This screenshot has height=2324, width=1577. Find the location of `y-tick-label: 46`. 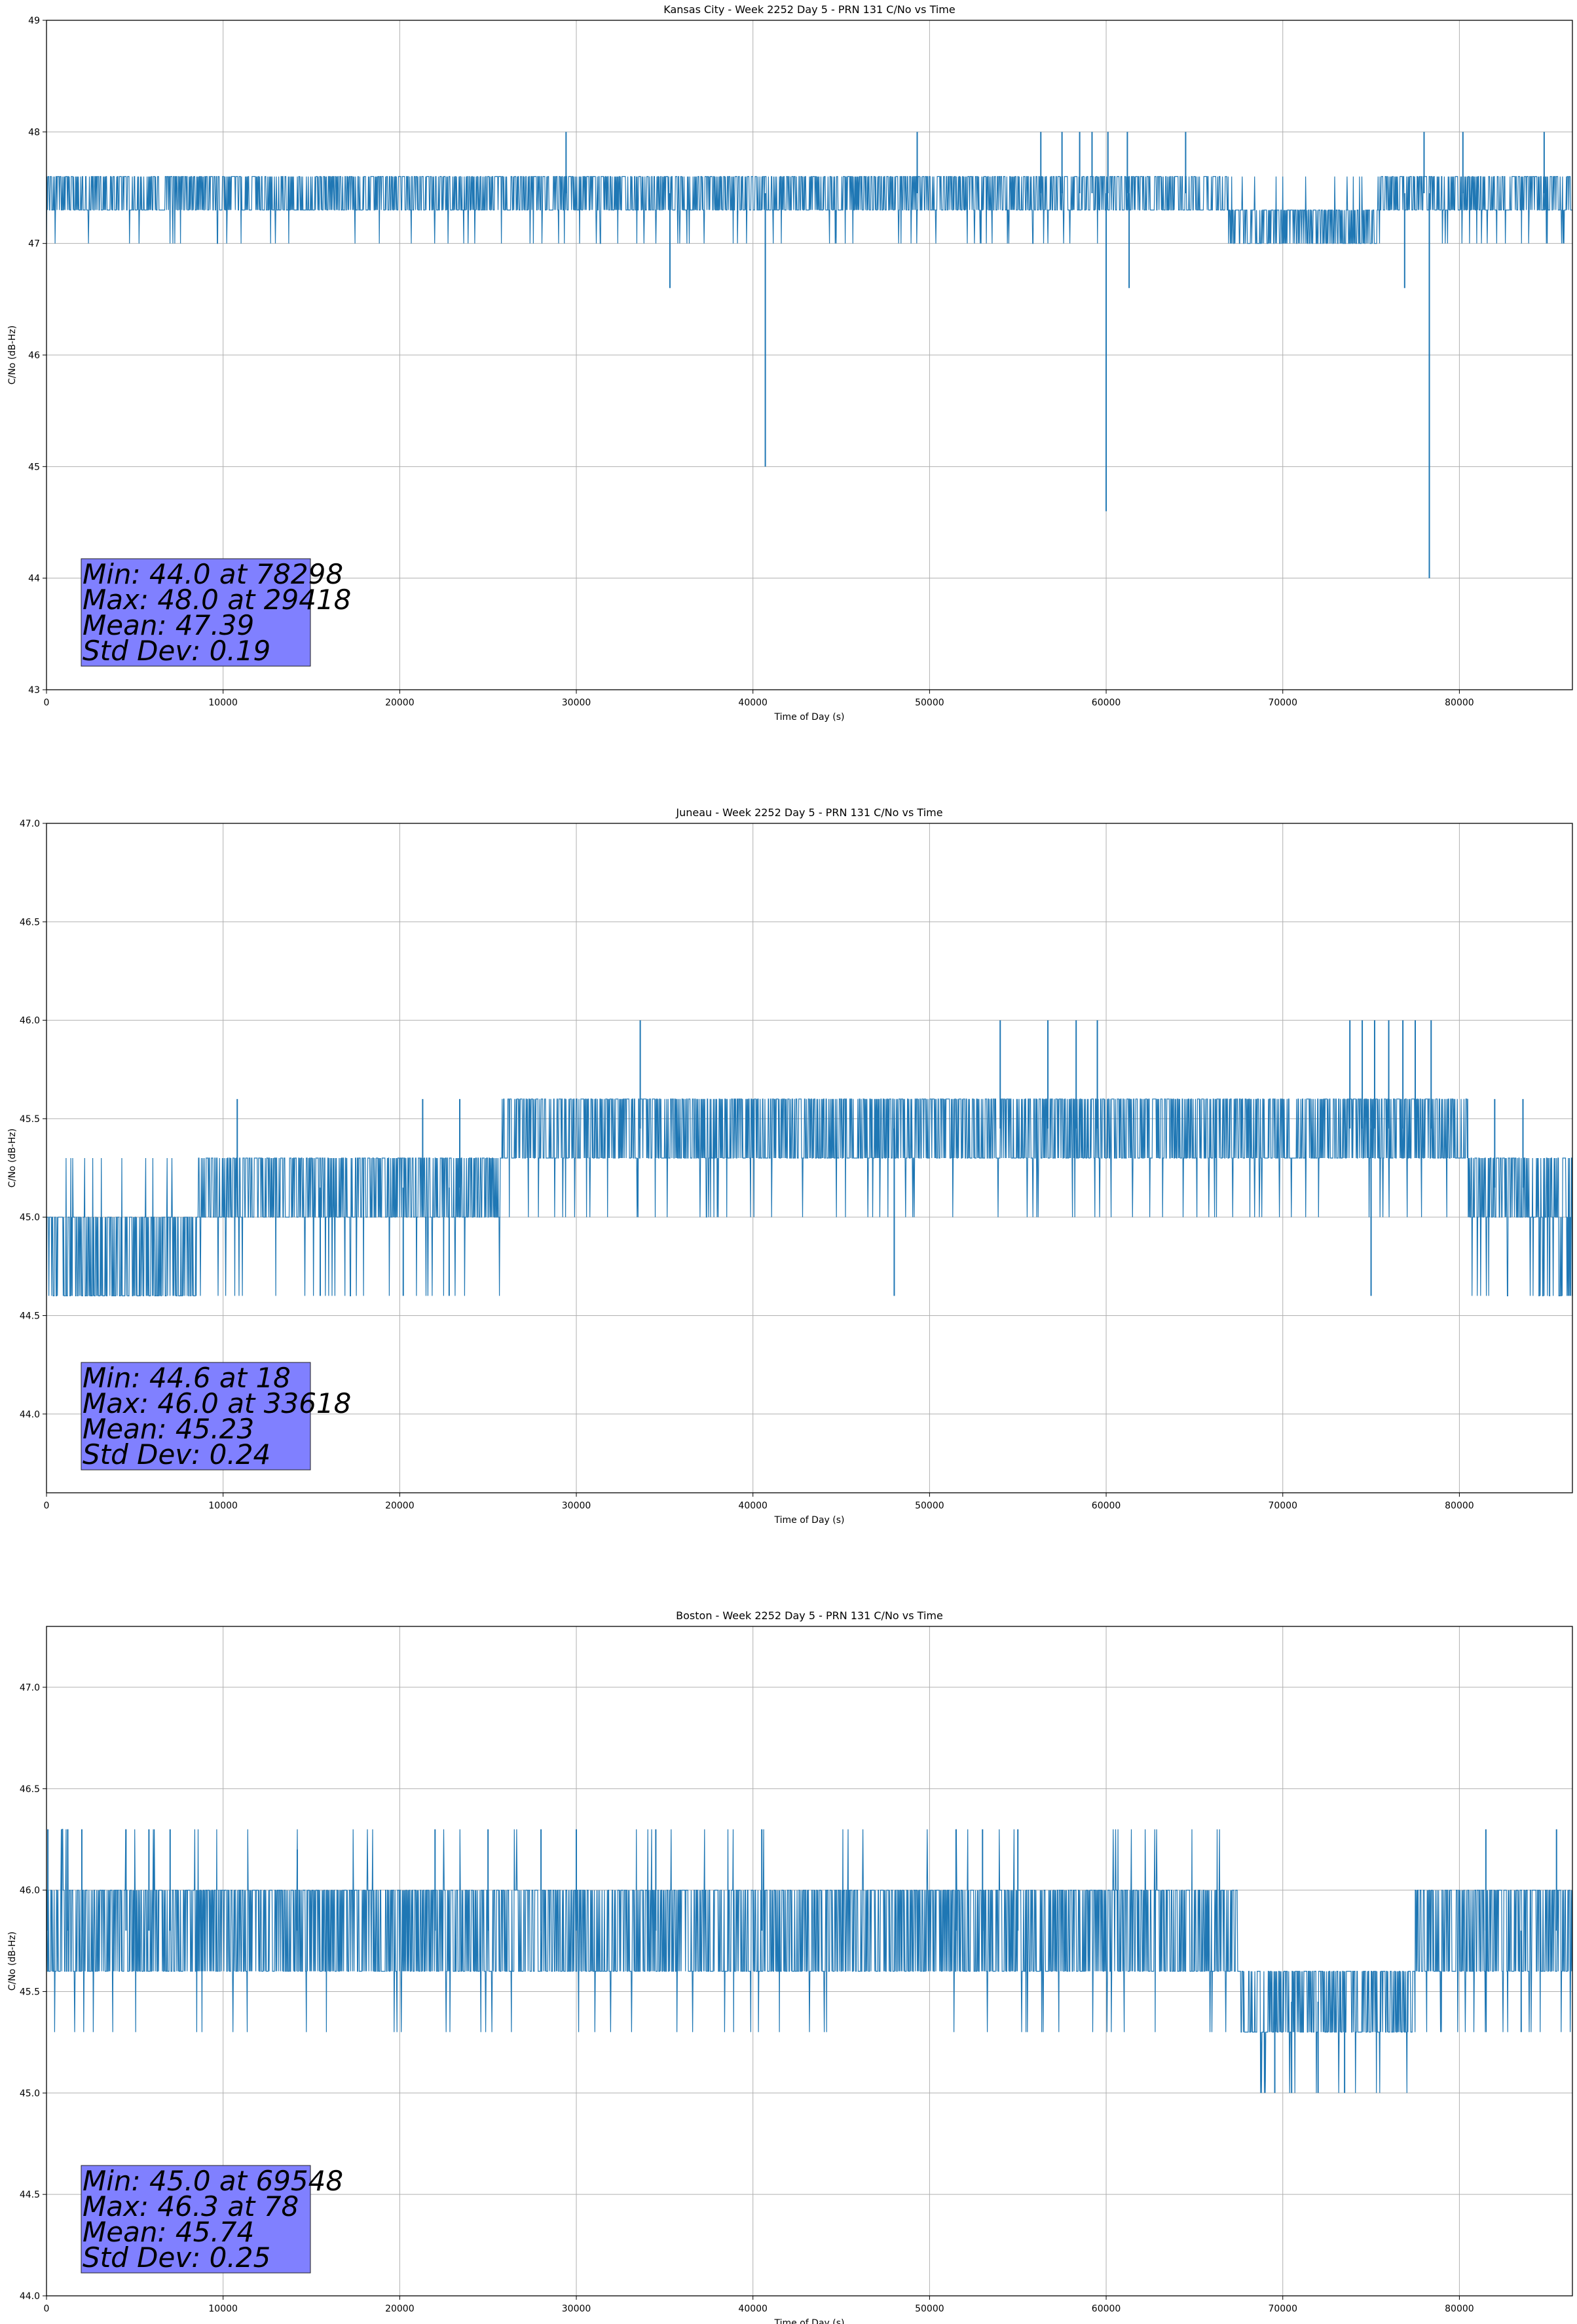

y-tick-label: 46 is located at coordinates (34, 355).